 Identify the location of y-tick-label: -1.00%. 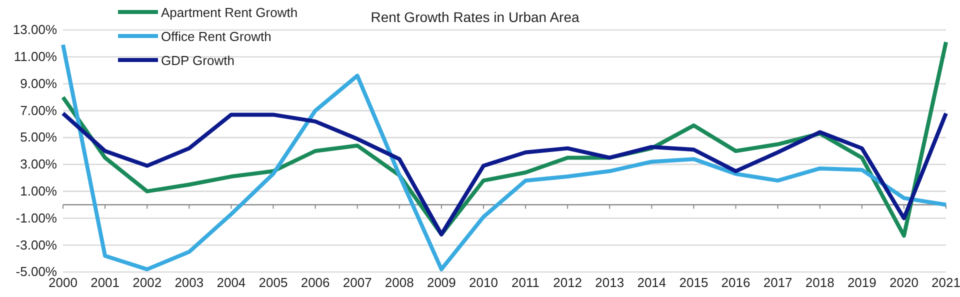
(37, 218).